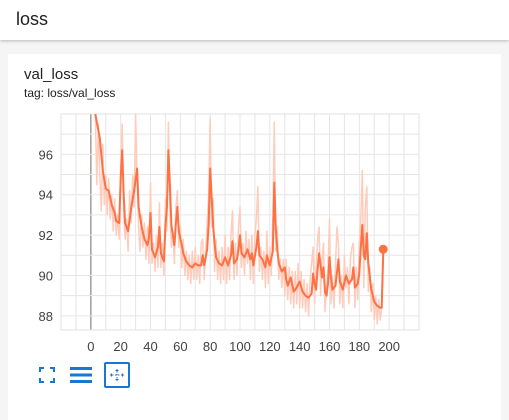 The image size is (509, 420). I want to click on y-tick-label: 96, so click(46, 154).